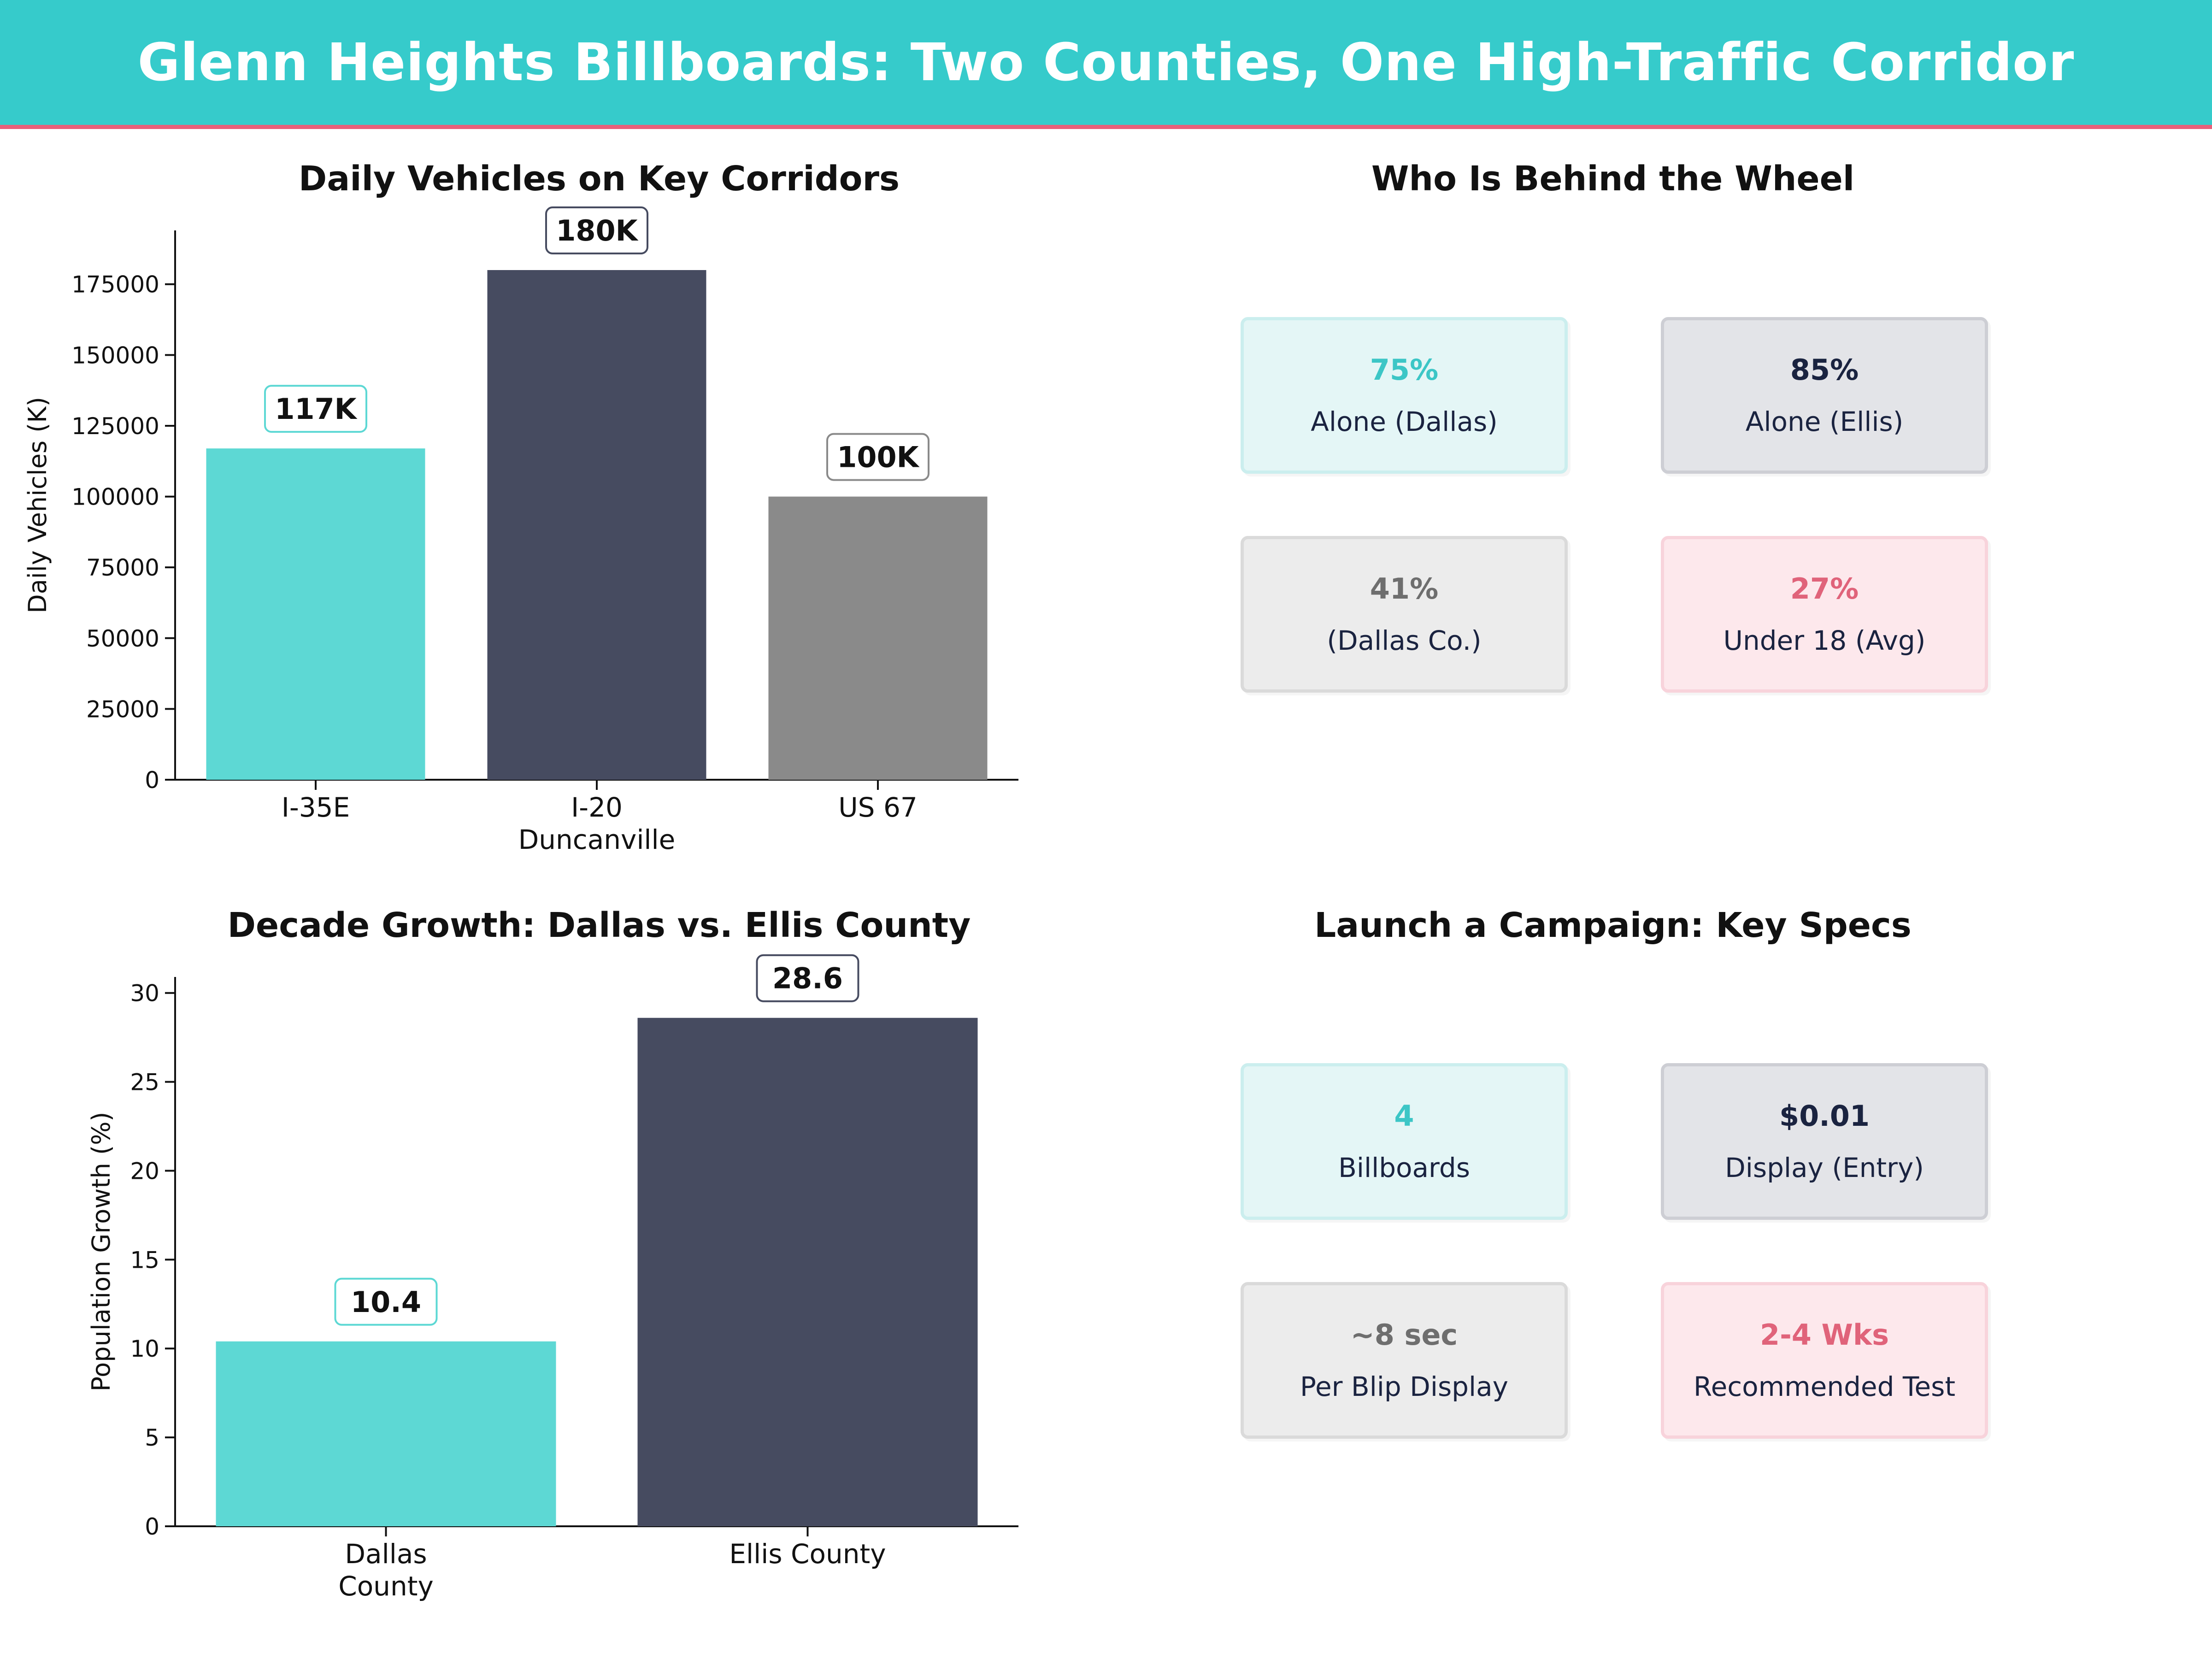 The width and height of the screenshot is (2212, 1659). What do you see at coordinates (122, 638) in the screenshot?
I see `y-tick-label: 50000` at bounding box center [122, 638].